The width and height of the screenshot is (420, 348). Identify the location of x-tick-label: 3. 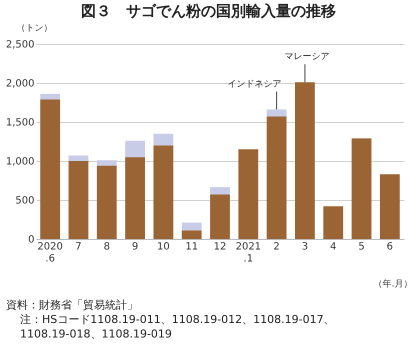
(305, 247).